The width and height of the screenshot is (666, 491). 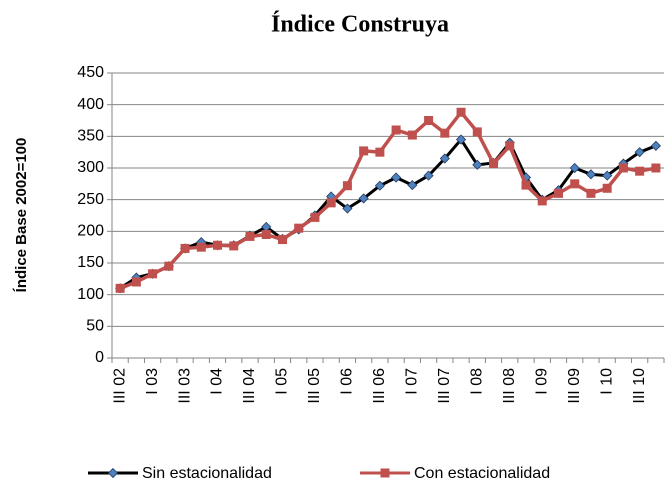 I want to click on y-tick-label: 100, so click(x=90, y=294).